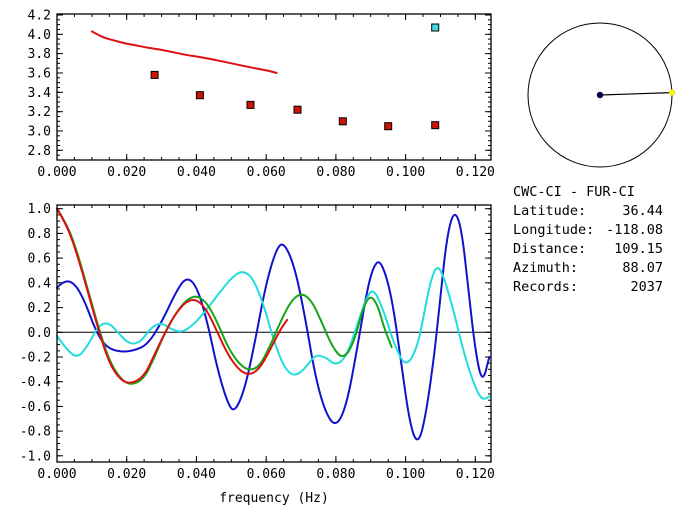  Describe the element at coordinates (39, 151) in the screenshot. I see `y-tick-label: 2.8` at that location.